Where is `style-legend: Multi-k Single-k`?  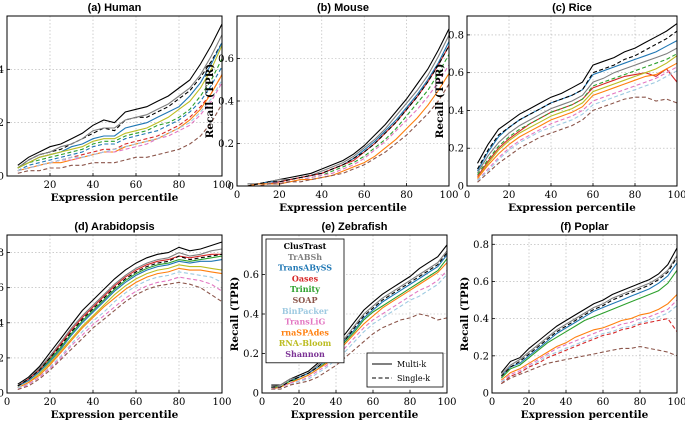 style-legend: Multi-k Single-k is located at coordinates (405, 370).